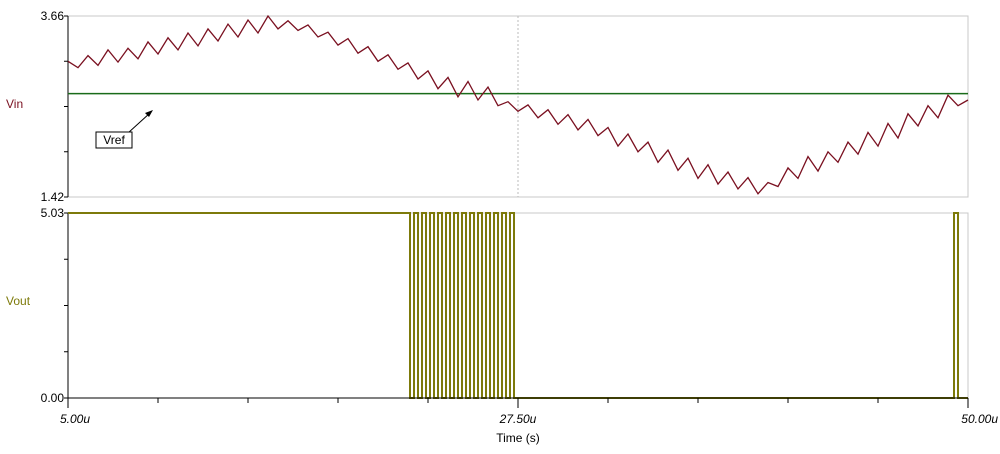  Describe the element at coordinates (75, 419) in the screenshot. I see `x-tick-label: 5.00u` at that location.